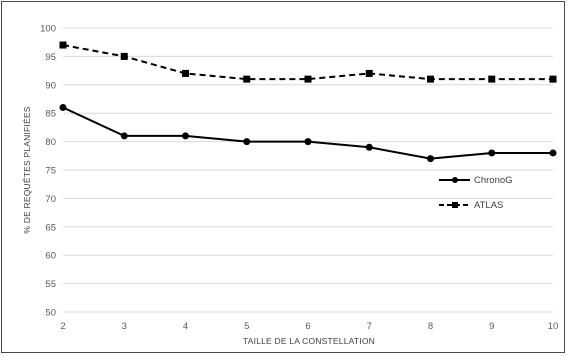 This screenshot has height=356, width=568. I want to click on x-tick-label: 7, so click(369, 326).